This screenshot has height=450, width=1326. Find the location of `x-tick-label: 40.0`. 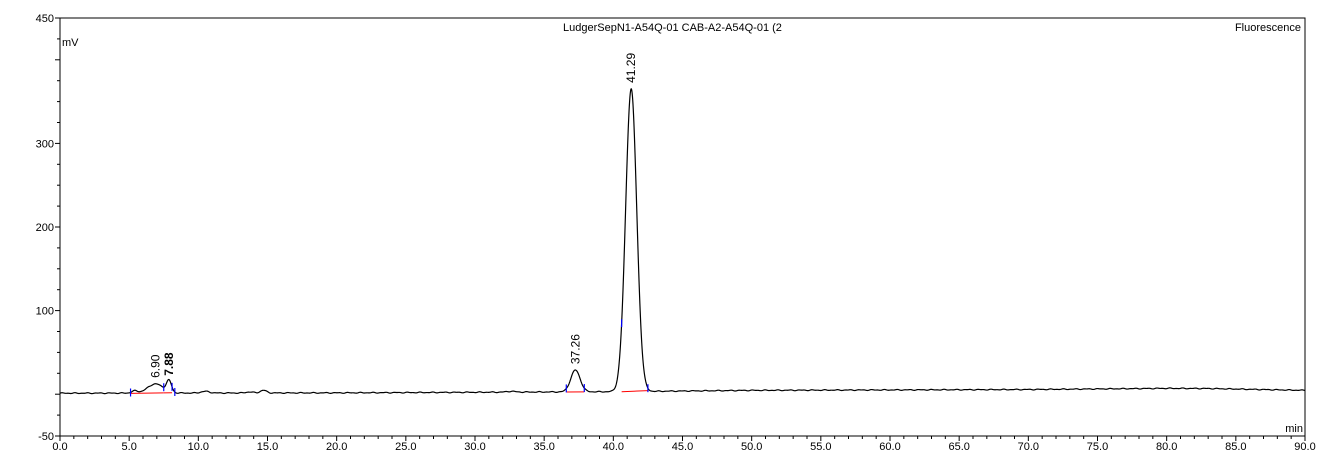

x-tick-label: 40.0 is located at coordinates (613, 445).